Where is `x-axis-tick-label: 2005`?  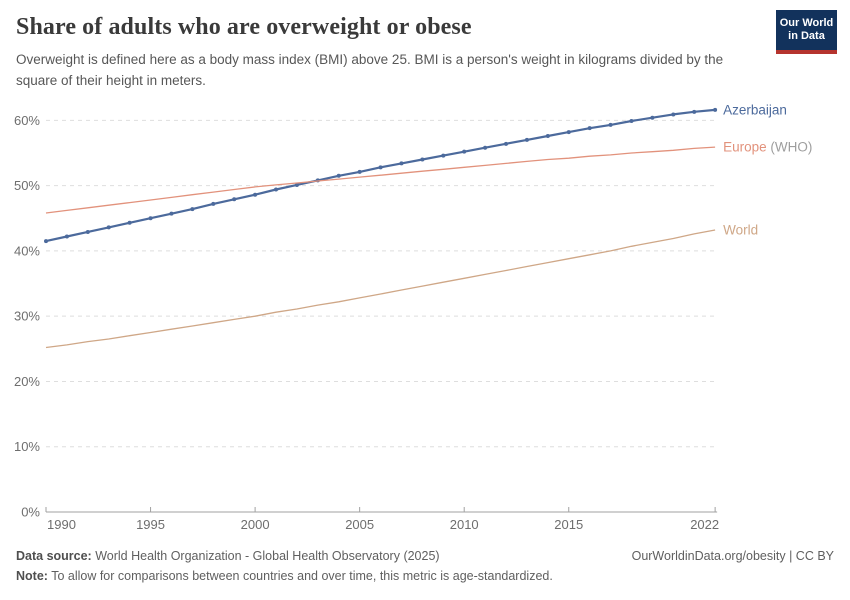
x-axis-tick-label: 2005 is located at coordinates (359, 524).